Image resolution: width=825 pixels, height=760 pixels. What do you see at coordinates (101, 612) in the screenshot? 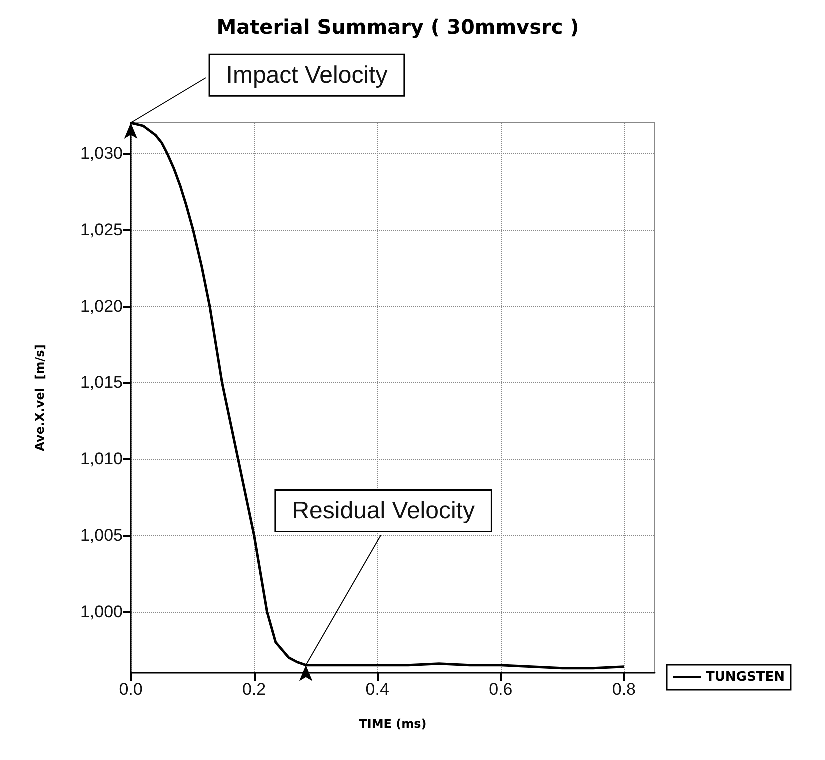
I see `y-tick-label: 1,000` at bounding box center [101, 612].